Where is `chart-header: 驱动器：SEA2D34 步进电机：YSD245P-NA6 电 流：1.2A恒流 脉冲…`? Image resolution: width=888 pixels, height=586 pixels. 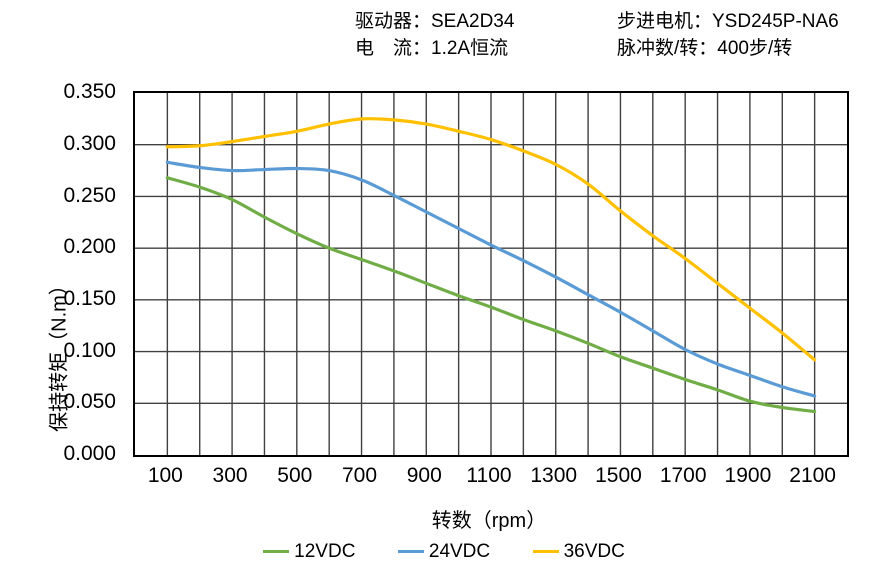
chart-header: 驱动器：SEA2D34 步进电机：YSD245P-NA6 电 流：1.2A恒流 脉冲… is located at coordinates (620, 35).